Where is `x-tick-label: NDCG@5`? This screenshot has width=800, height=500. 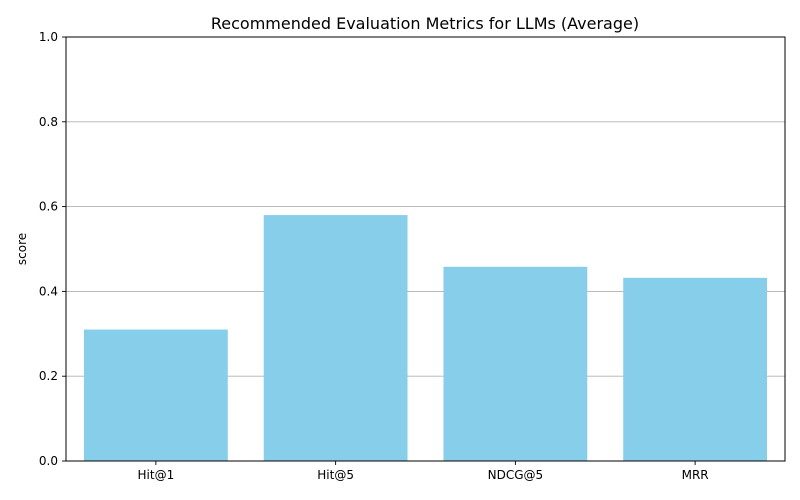
x-tick-label: NDCG@5 is located at coordinates (516, 475).